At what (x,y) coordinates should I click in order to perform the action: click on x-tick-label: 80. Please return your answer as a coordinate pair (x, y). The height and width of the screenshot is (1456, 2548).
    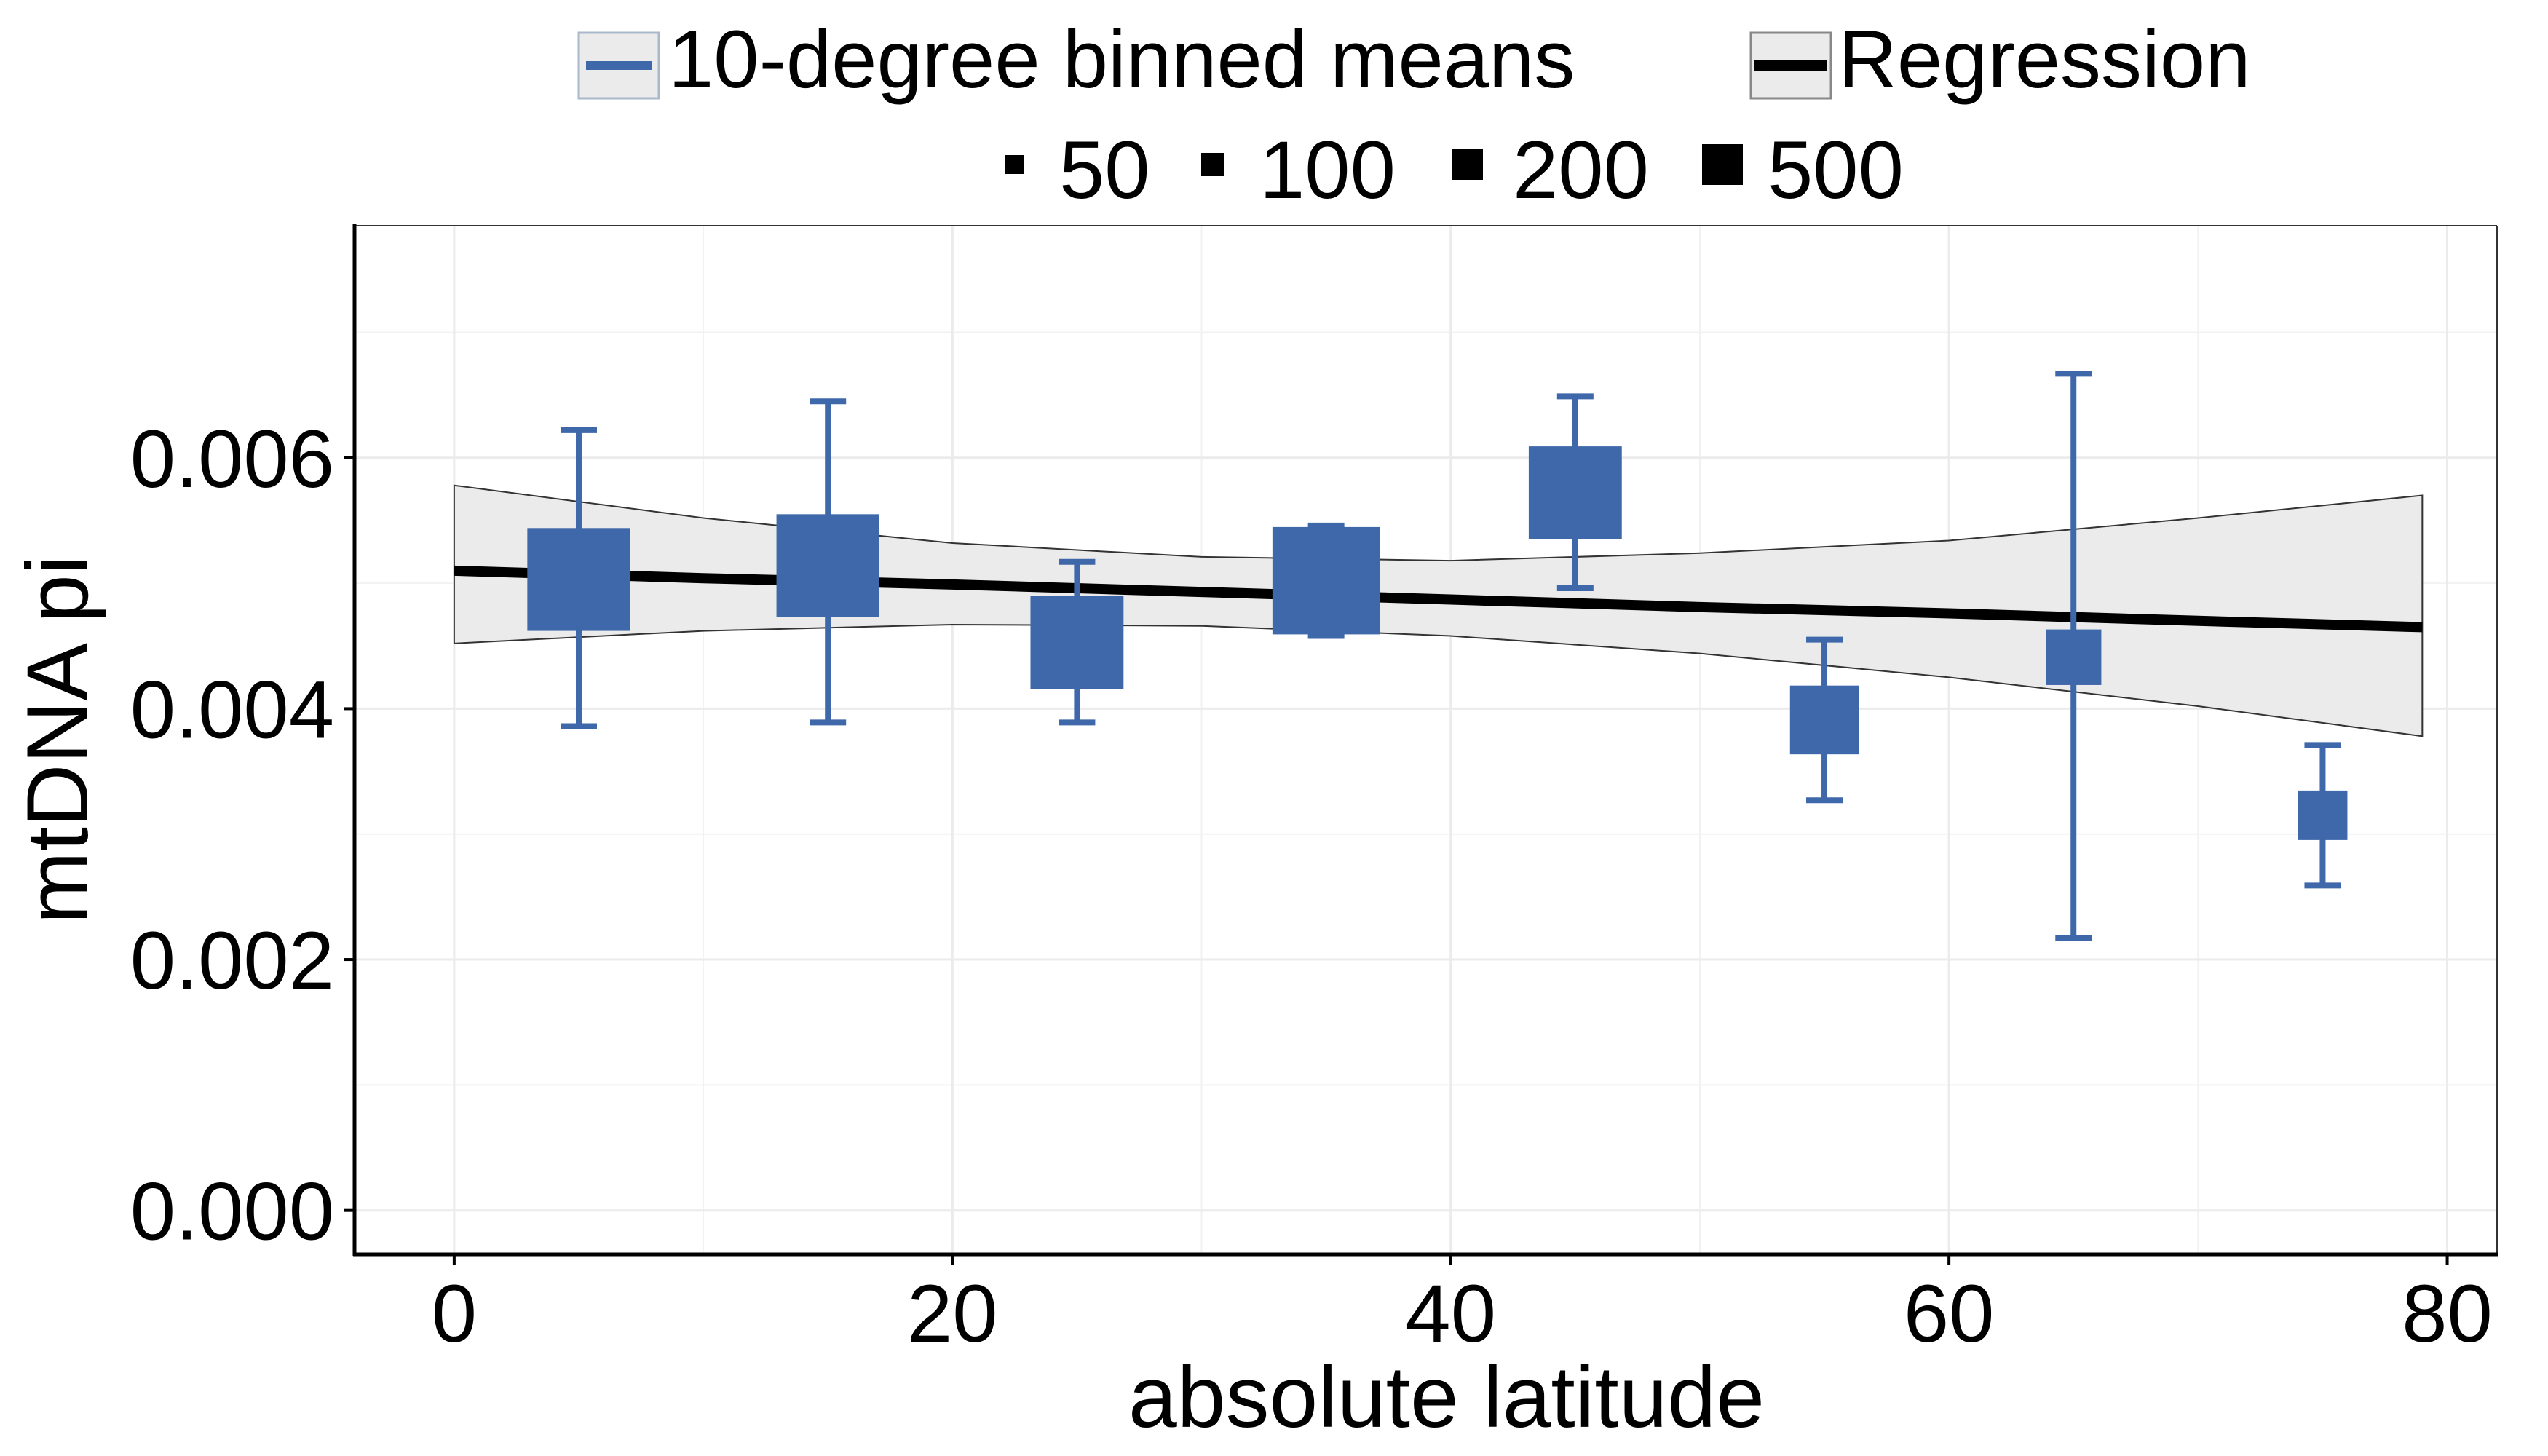
    Looking at the image, I should click on (2447, 1313).